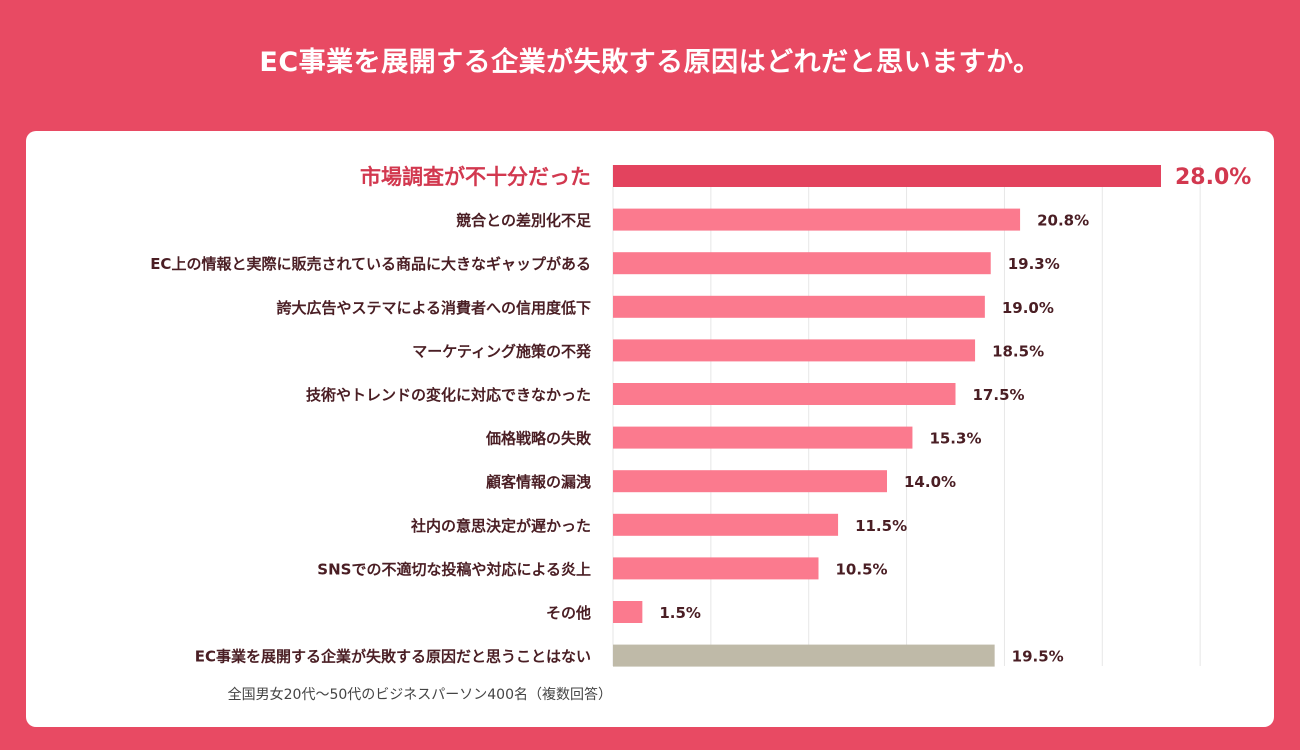  Describe the element at coordinates (448, 395) in the screenshot. I see `category-label: 技術やトレンドの変化に対応できなかった` at that location.